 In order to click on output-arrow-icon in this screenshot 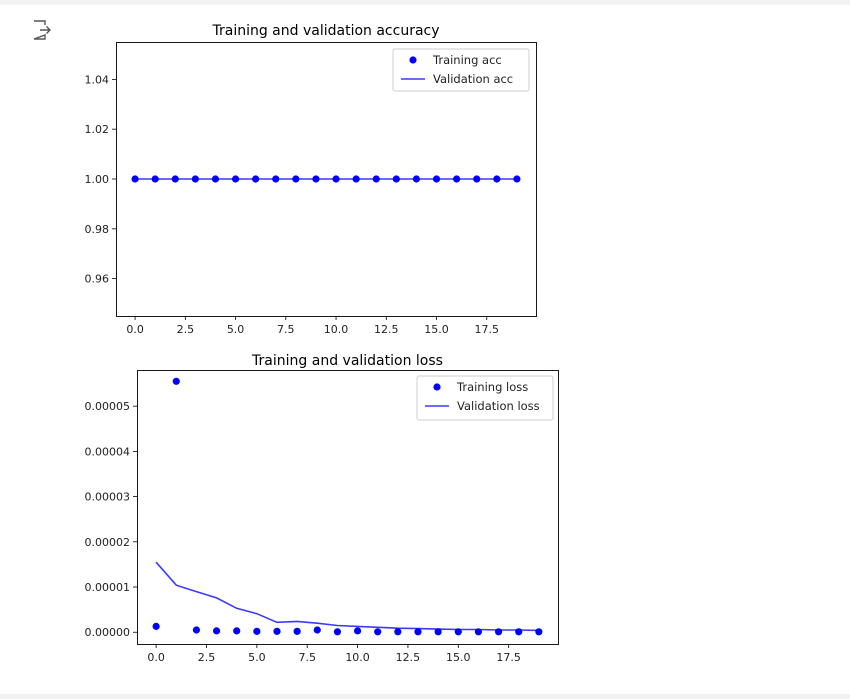, I will do `click(42, 30)`.